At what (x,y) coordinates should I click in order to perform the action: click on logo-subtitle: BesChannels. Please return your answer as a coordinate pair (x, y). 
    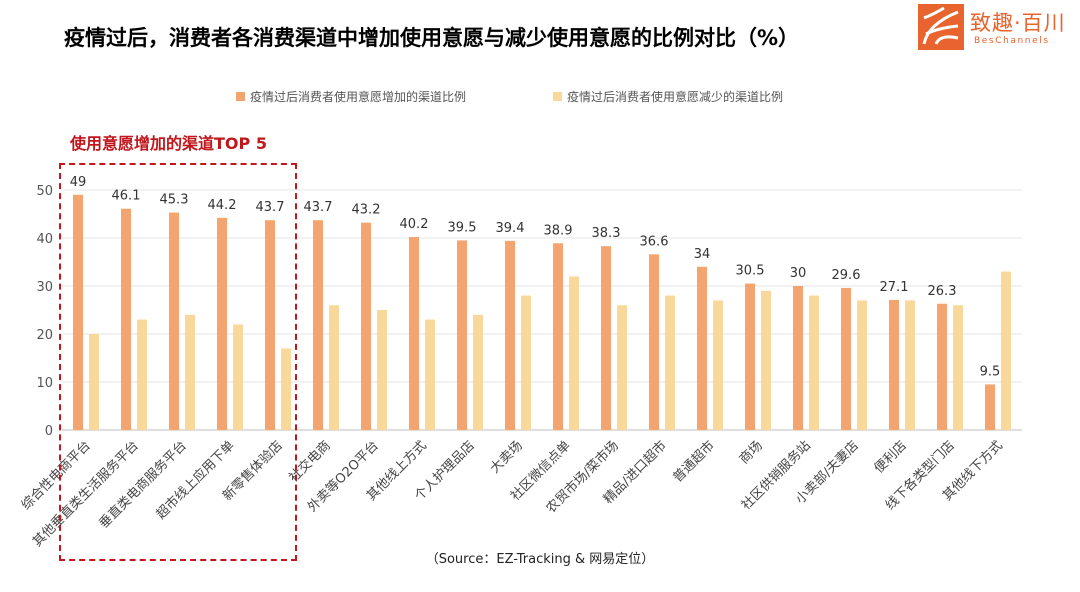
    Looking at the image, I should click on (1012, 41).